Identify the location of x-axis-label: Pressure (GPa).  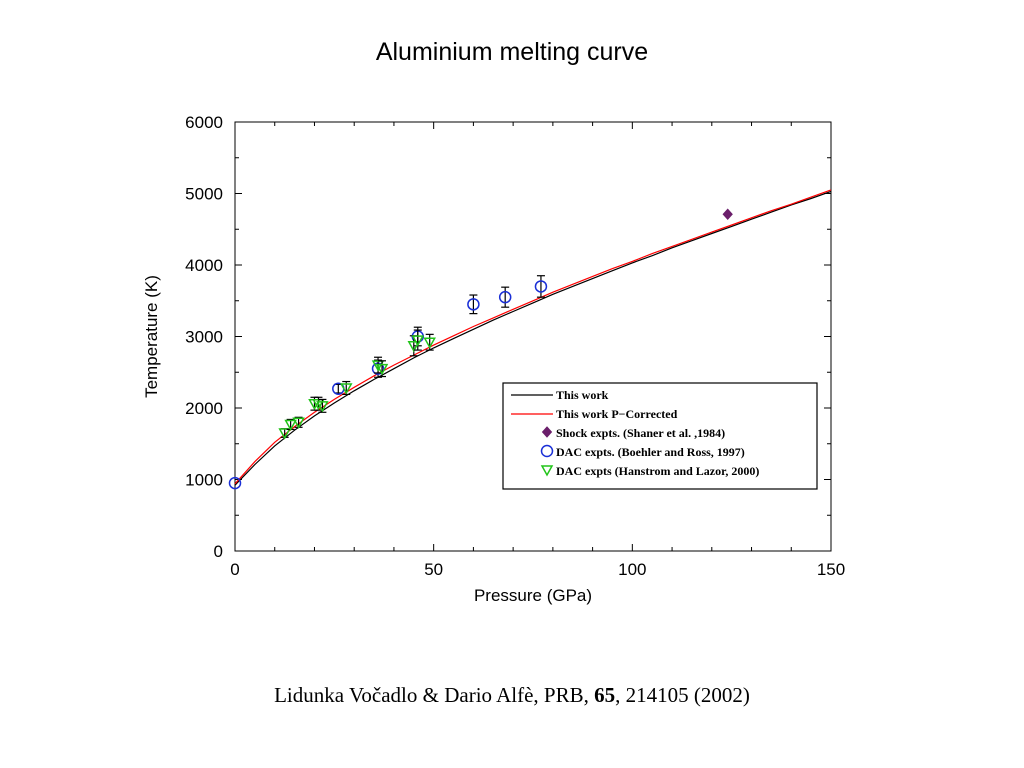
(533, 595).